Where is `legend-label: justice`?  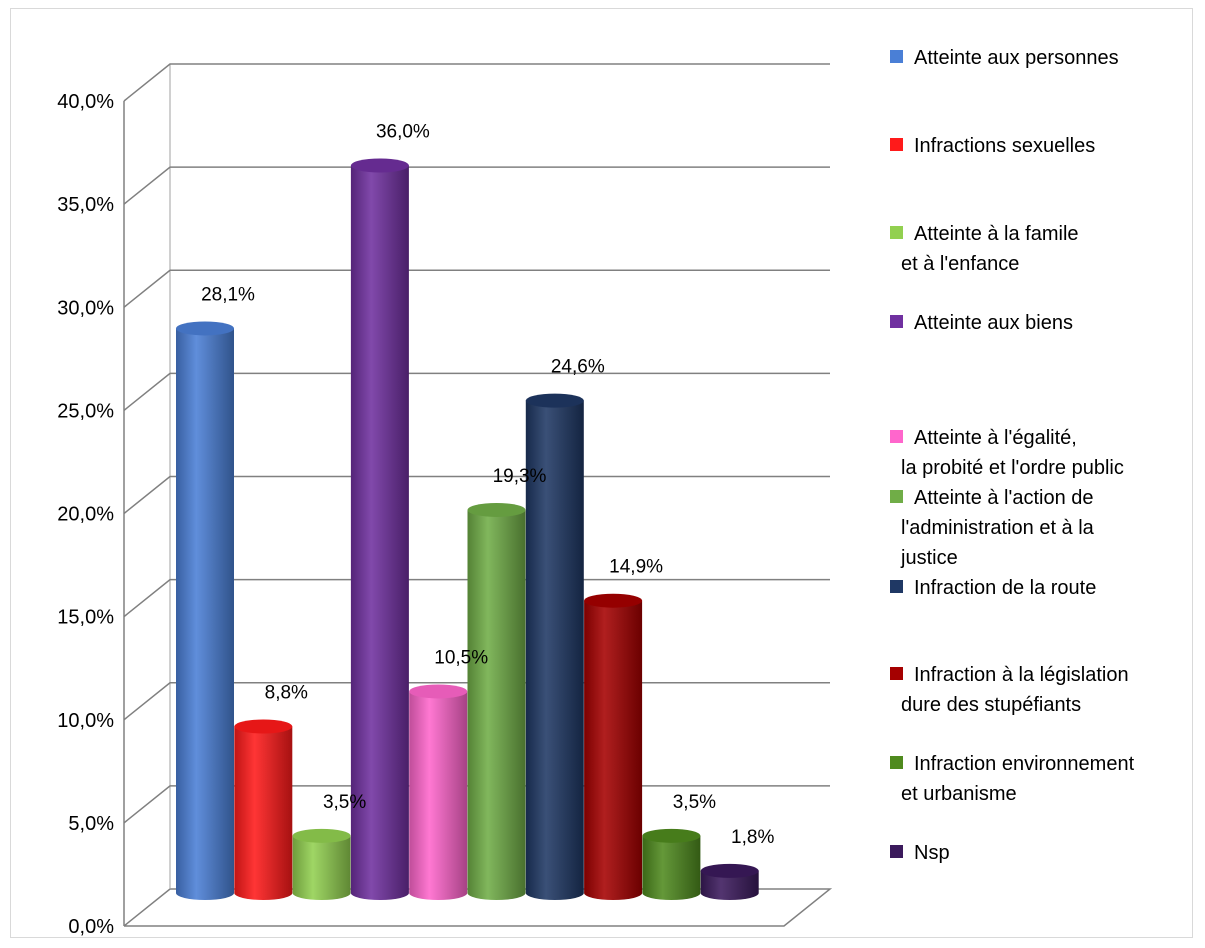
legend-label: justice is located at coordinates (929, 558).